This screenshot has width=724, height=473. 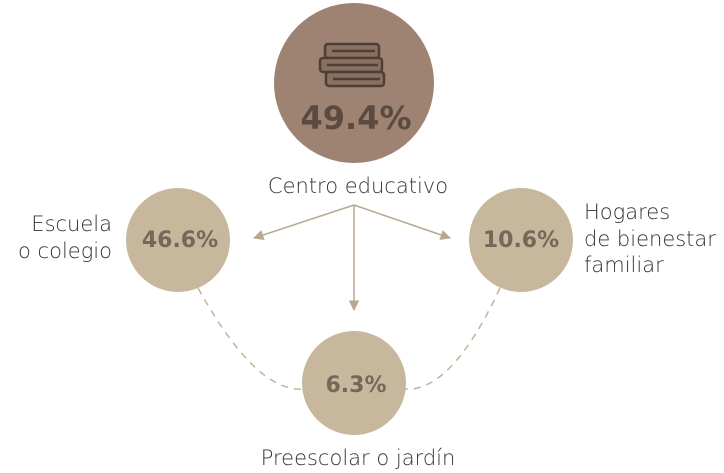 What do you see at coordinates (627, 212) in the screenshot?
I see `node-label: Hogares` at bounding box center [627, 212].